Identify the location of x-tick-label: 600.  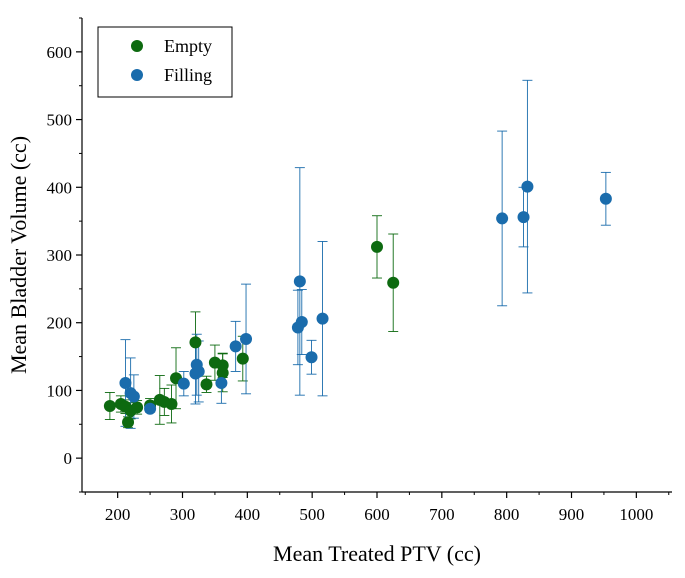
(377, 514).